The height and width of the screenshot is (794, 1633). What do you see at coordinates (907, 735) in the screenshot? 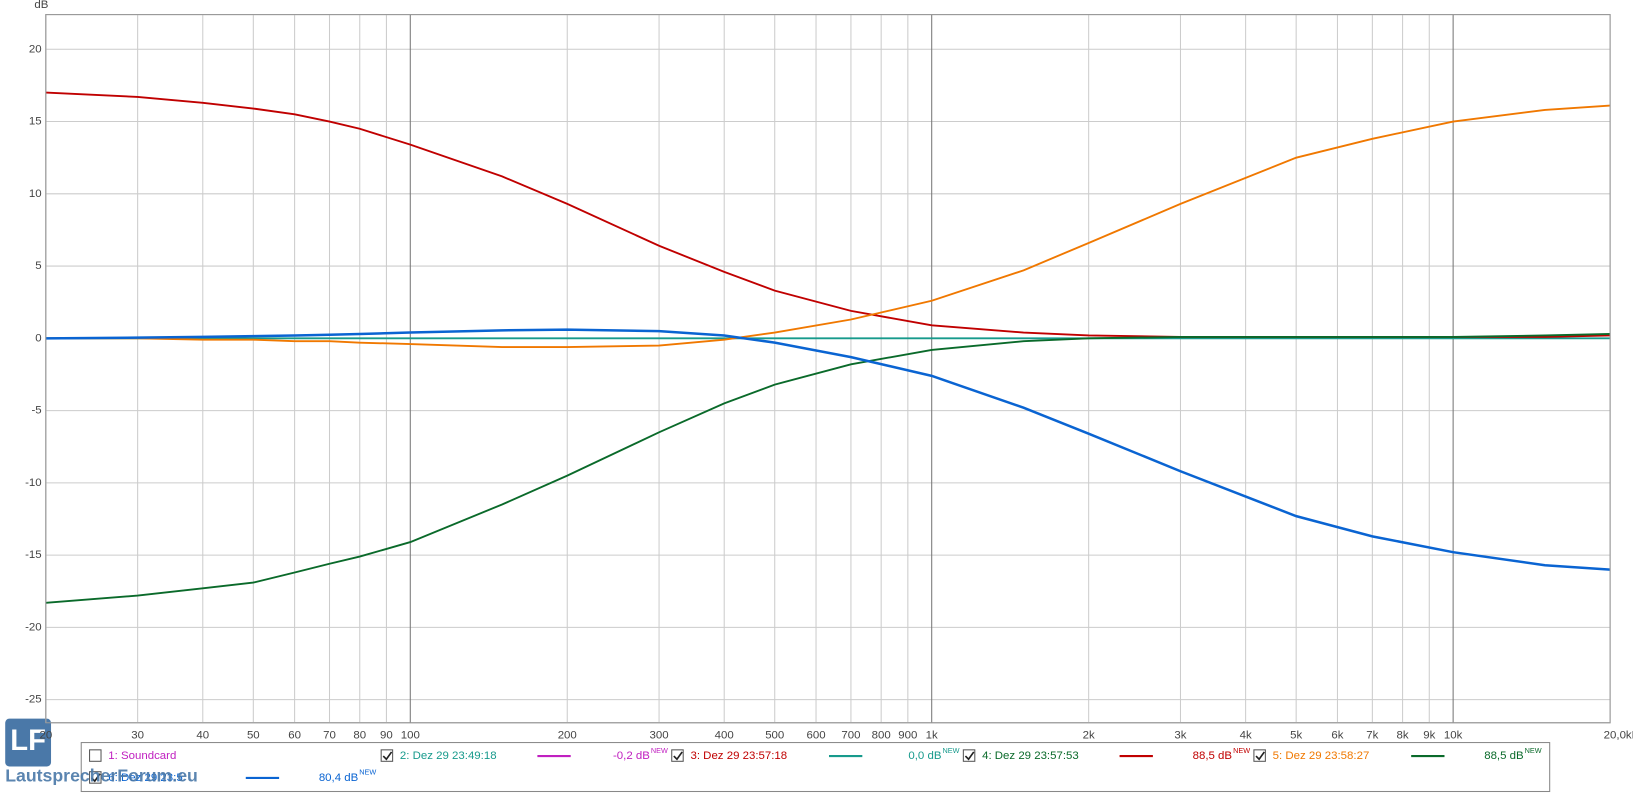
I see `x-tick-label: 900` at bounding box center [907, 735].